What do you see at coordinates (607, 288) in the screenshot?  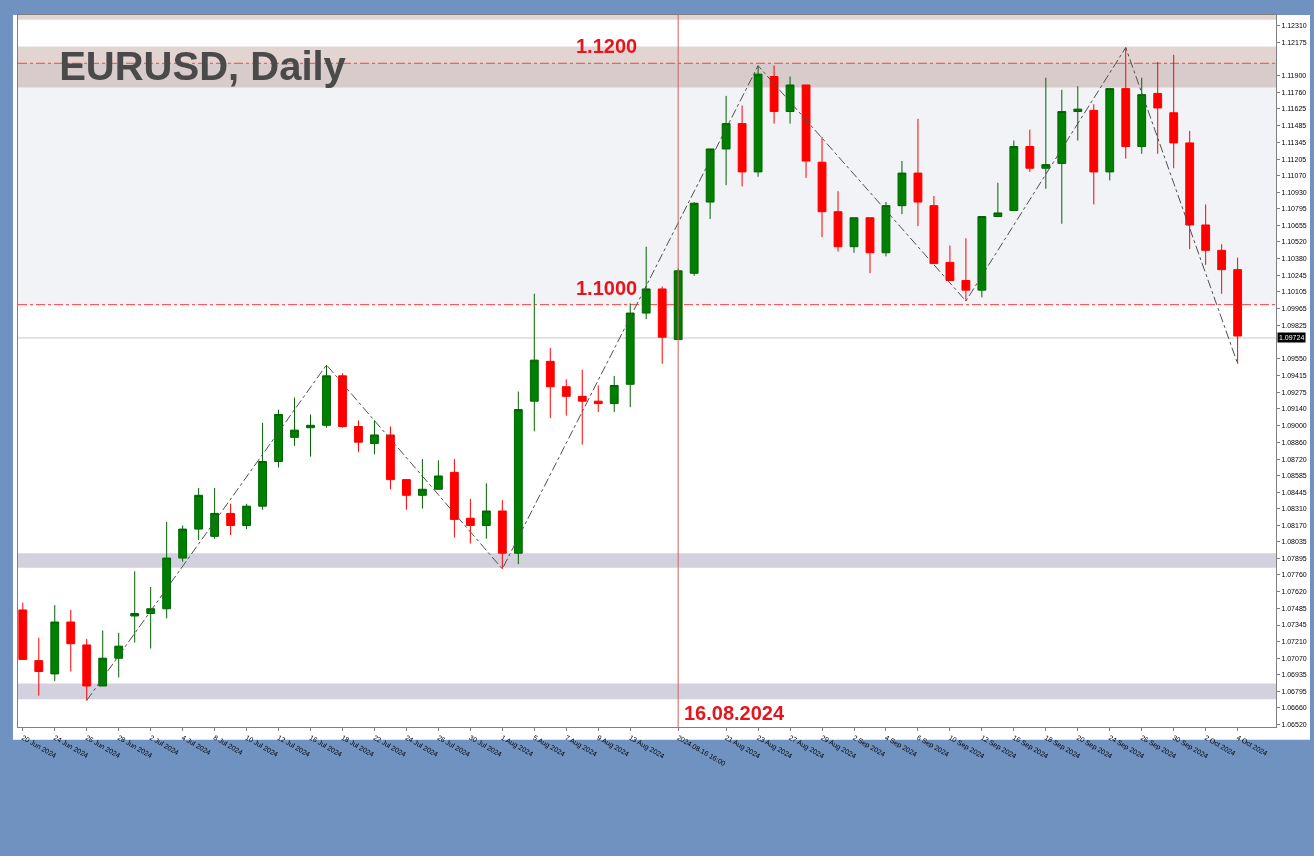 I see `ref-line-label: 1.1000` at bounding box center [607, 288].